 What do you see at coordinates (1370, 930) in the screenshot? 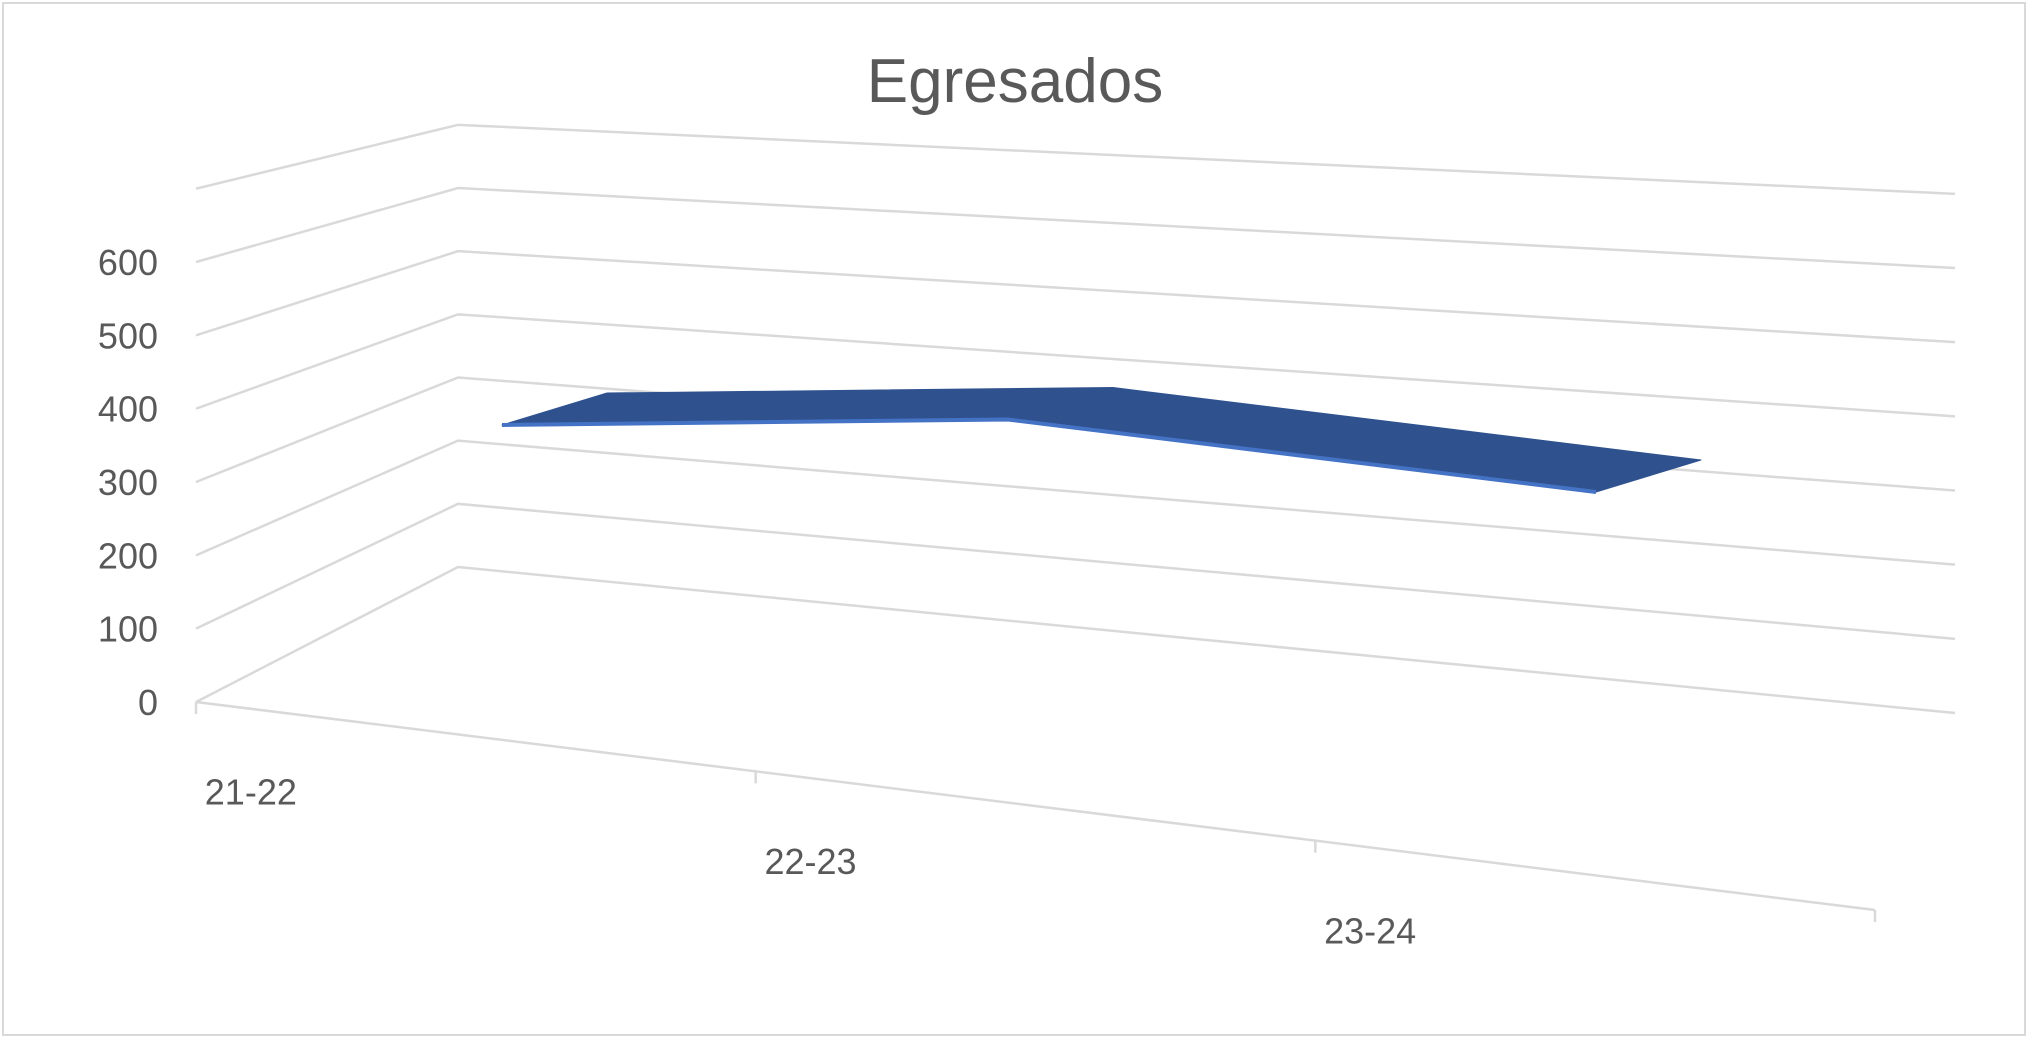
I see `x-tick-label: 23-24` at bounding box center [1370, 930].